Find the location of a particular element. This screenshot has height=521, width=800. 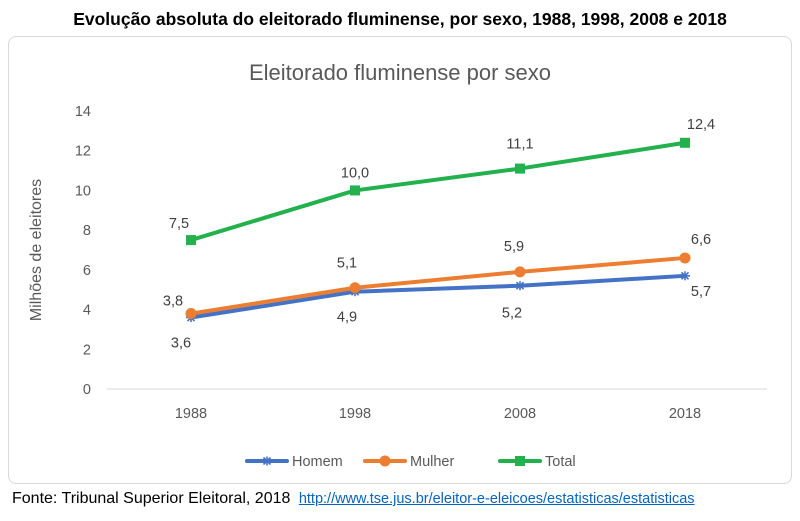

y-tick-label: 12 is located at coordinates (83, 152).